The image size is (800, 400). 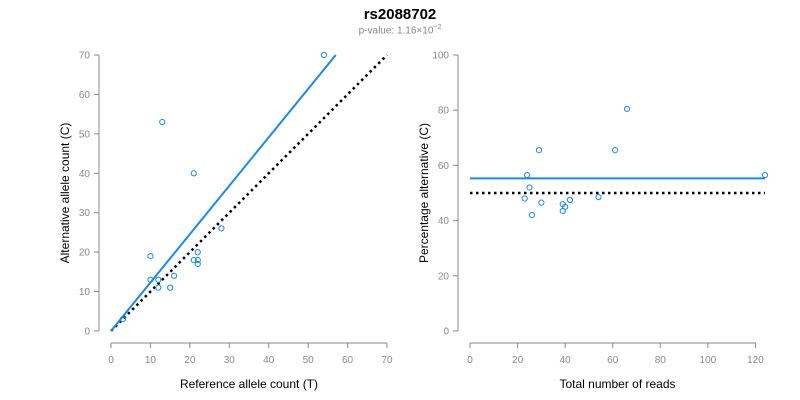 What do you see at coordinates (249, 384) in the screenshot?
I see `panel1-x-axis-title: Reference allele count (T)` at bounding box center [249, 384].